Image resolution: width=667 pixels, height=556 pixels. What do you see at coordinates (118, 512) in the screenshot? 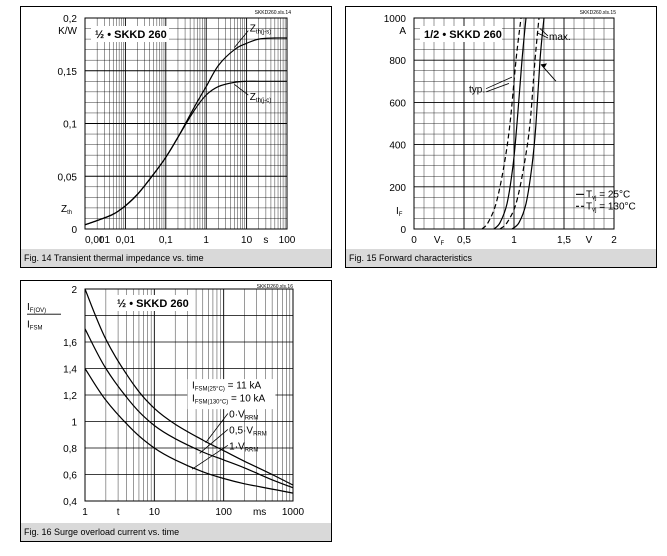
I see `chart3-xsymbol: t` at bounding box center [118, 512].